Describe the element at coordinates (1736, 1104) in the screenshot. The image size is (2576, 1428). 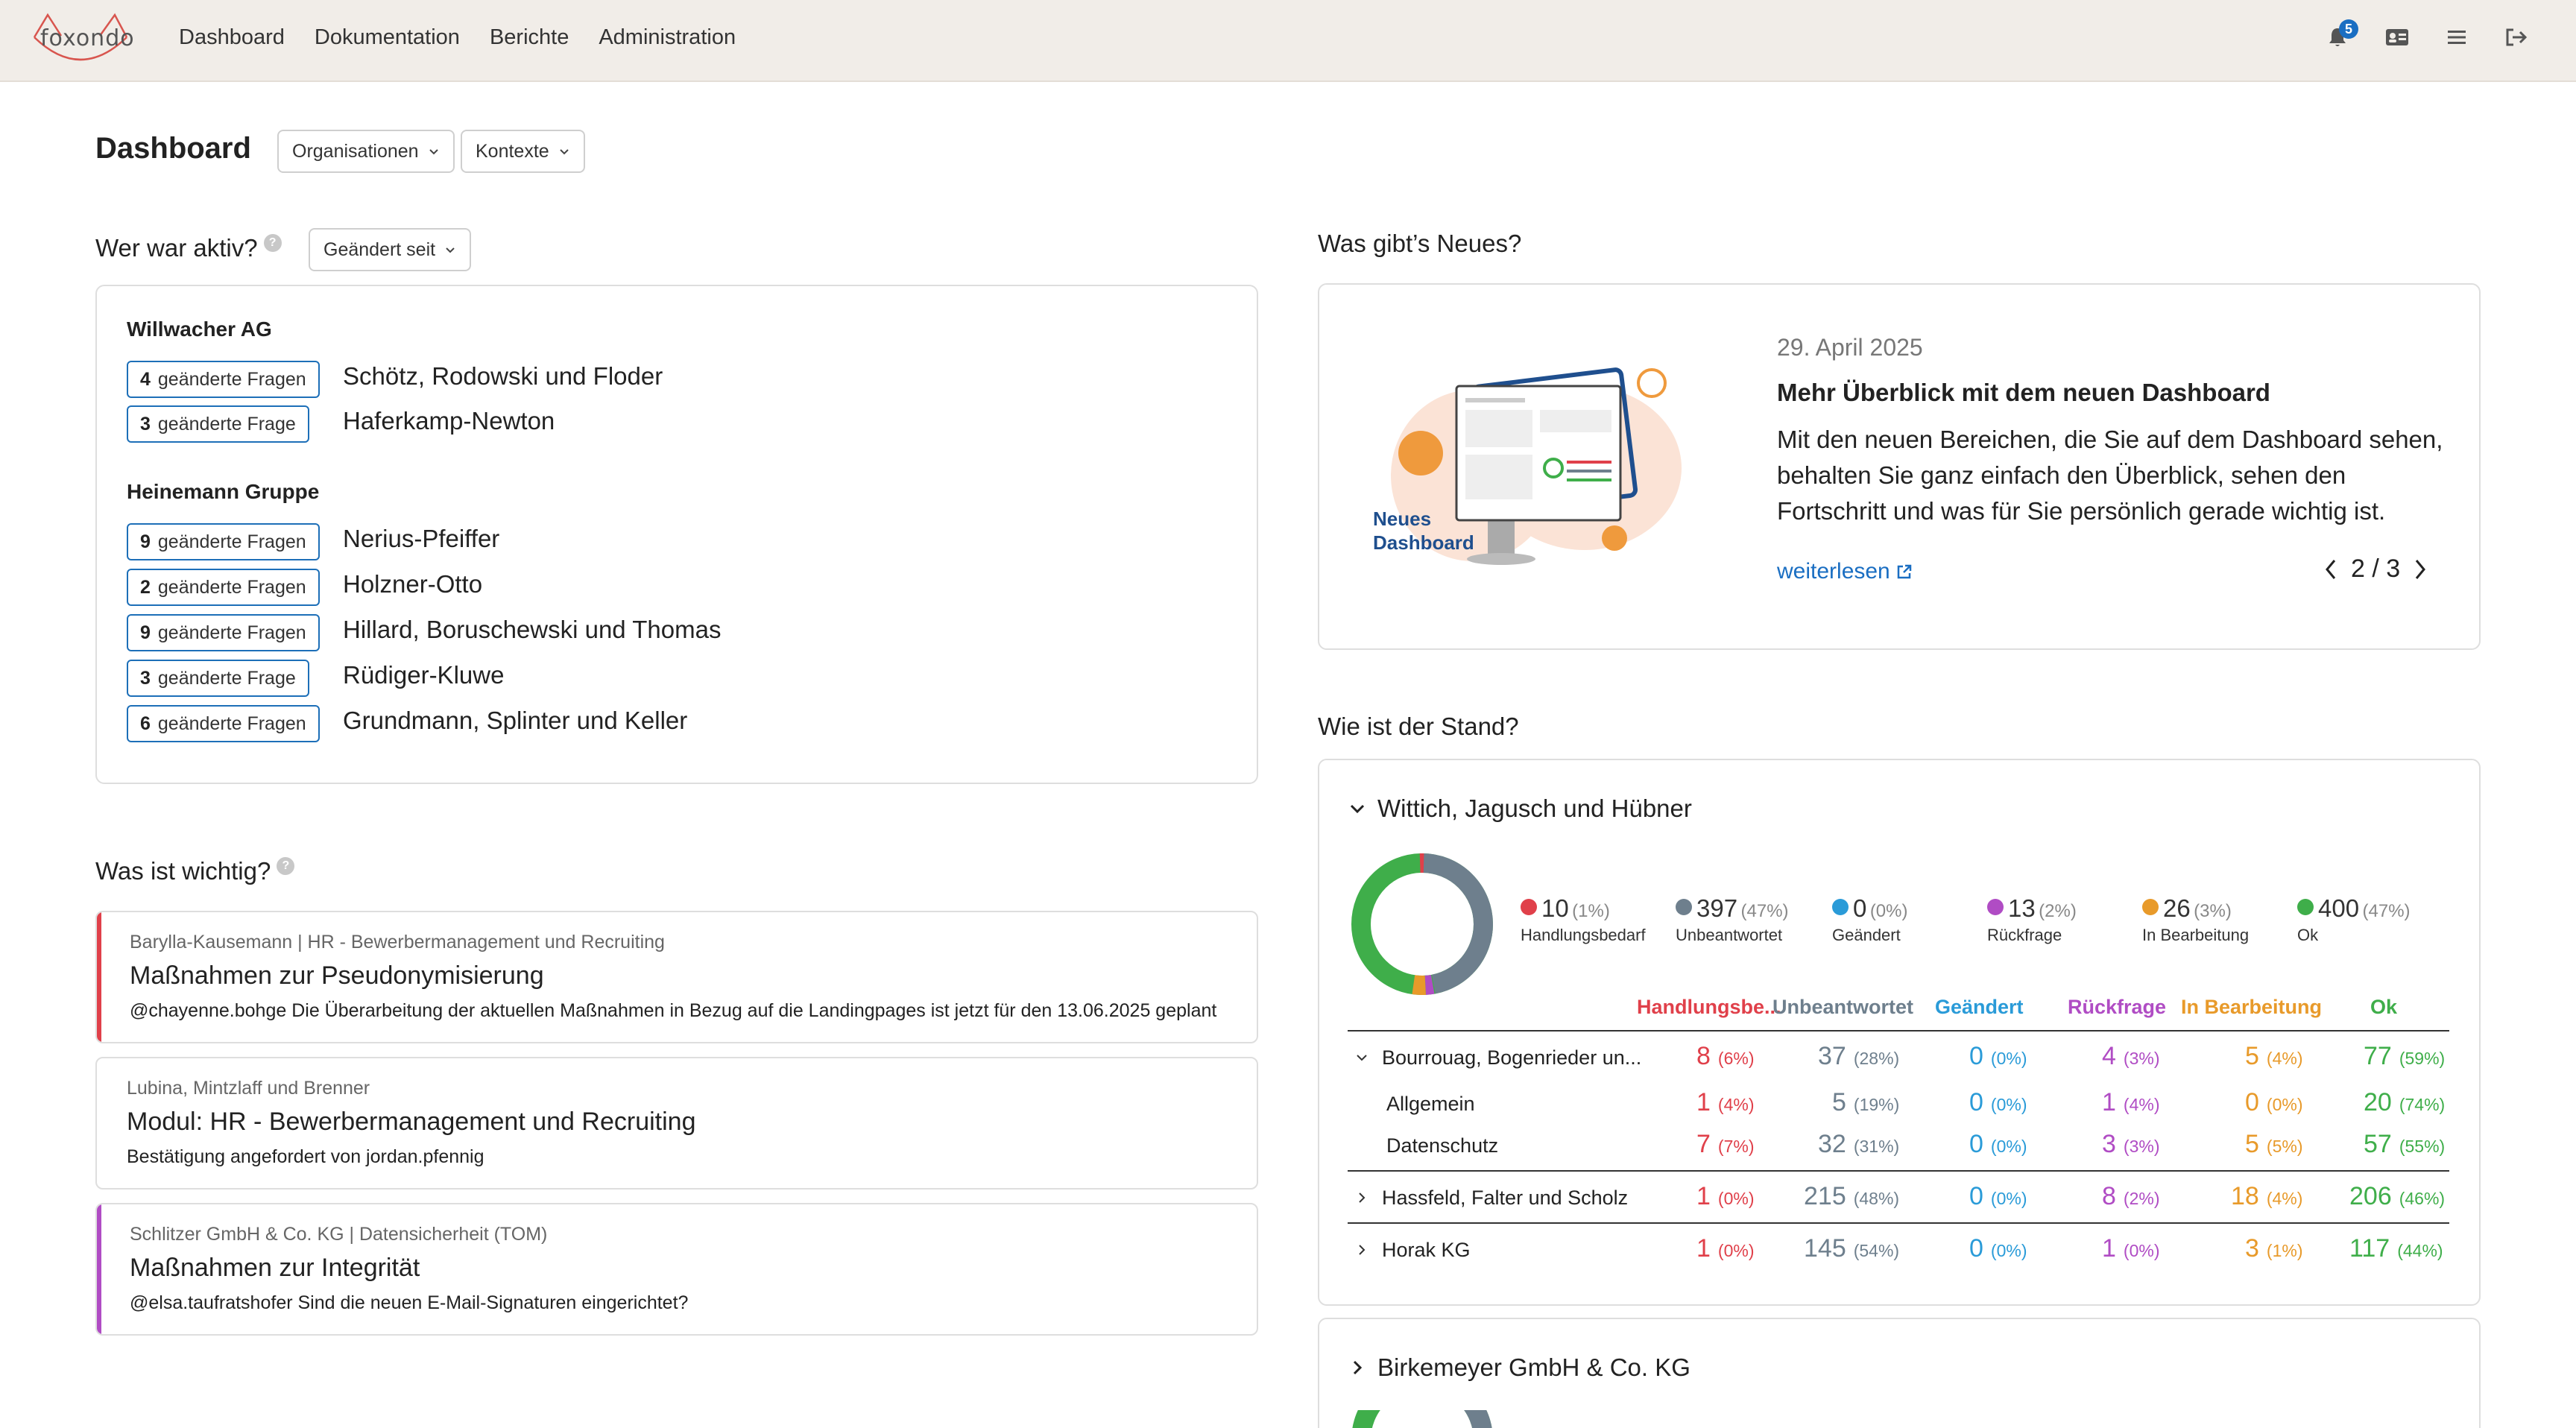
I see `cell-pct: (4%)` at that location.